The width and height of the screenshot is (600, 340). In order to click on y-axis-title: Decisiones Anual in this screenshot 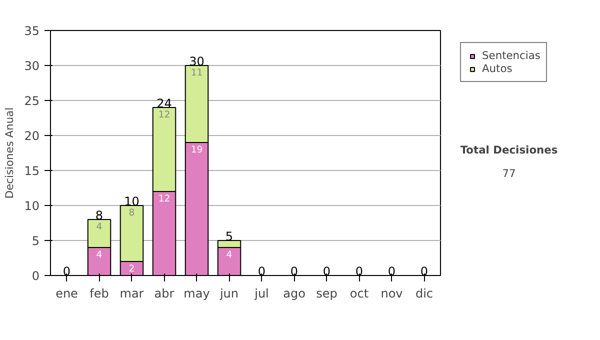, I will do `click(9, 153)`.